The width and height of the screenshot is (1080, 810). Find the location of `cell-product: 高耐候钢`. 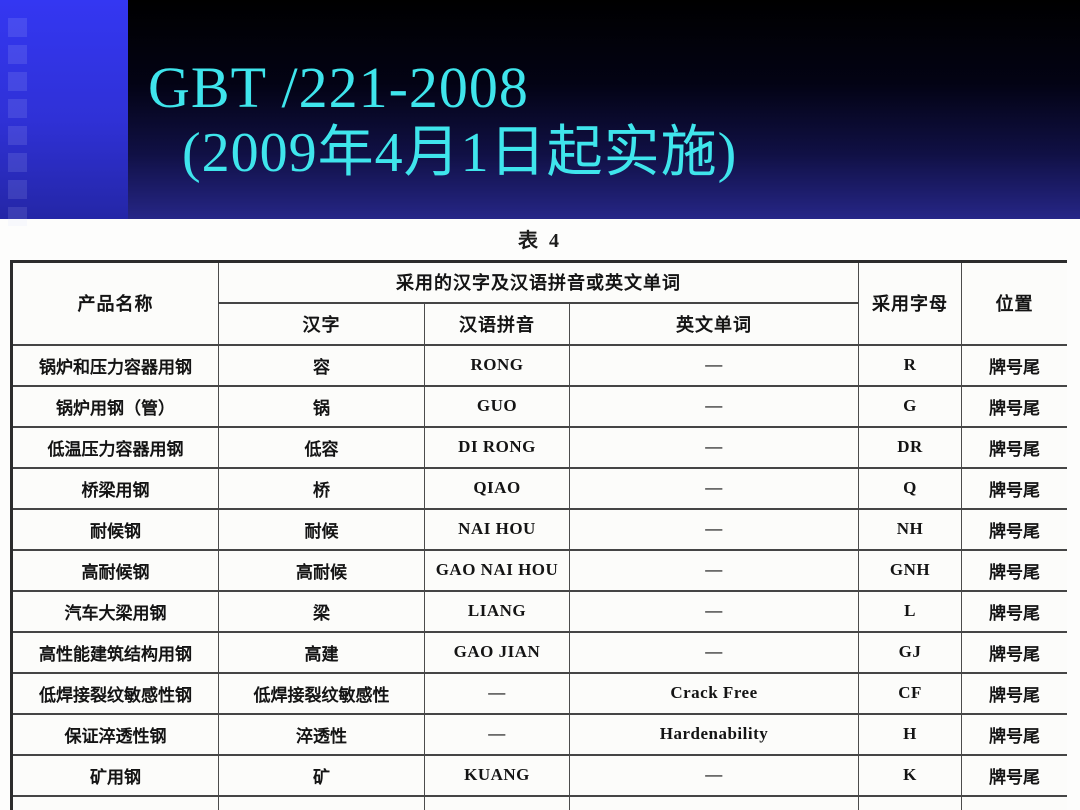

cell-product: 高耐候钢 is located at coordinates (115, 570).